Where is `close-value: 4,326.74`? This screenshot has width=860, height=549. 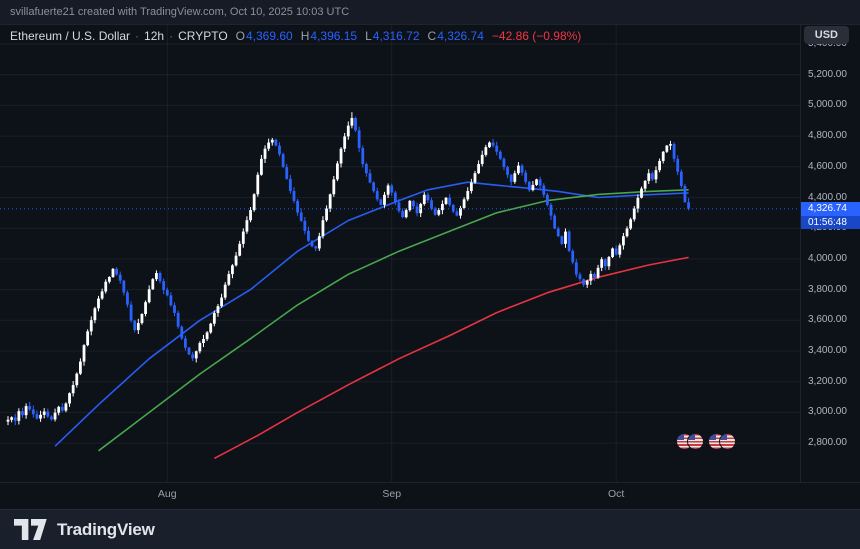 close-value: 4,326.74 is located at coordinates (460, 36).